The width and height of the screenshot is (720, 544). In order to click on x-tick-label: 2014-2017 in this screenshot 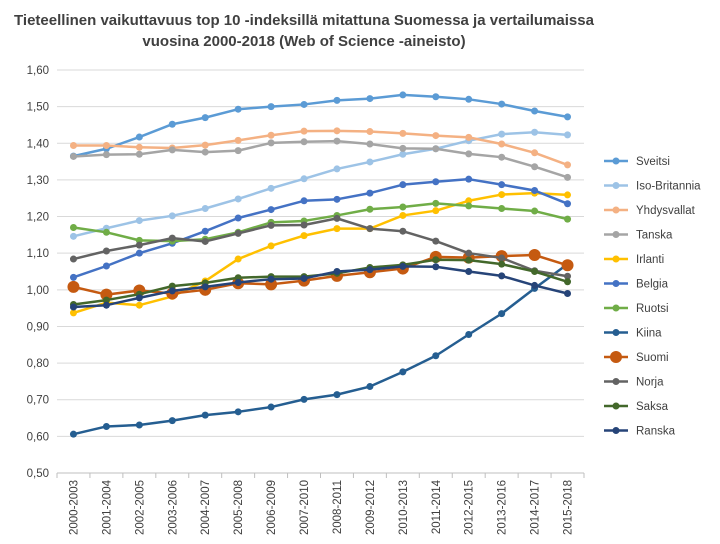, I will do `click(536, 507)`.